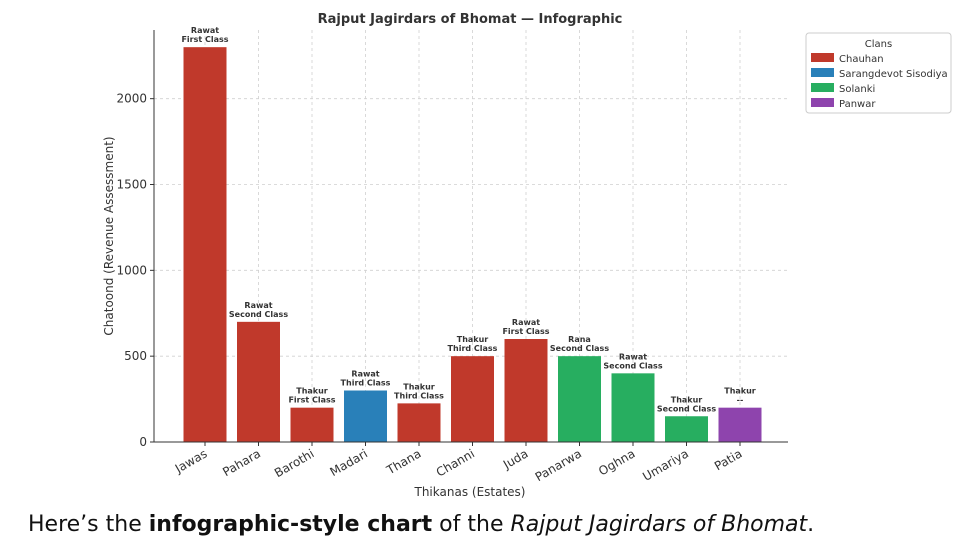 The height and width of the screenshot is (551, 960). What do you see at coordinates (88, 524) in the screenshot?
I see `caption-prefix: Here’s the` at bounding box center [88, 524].